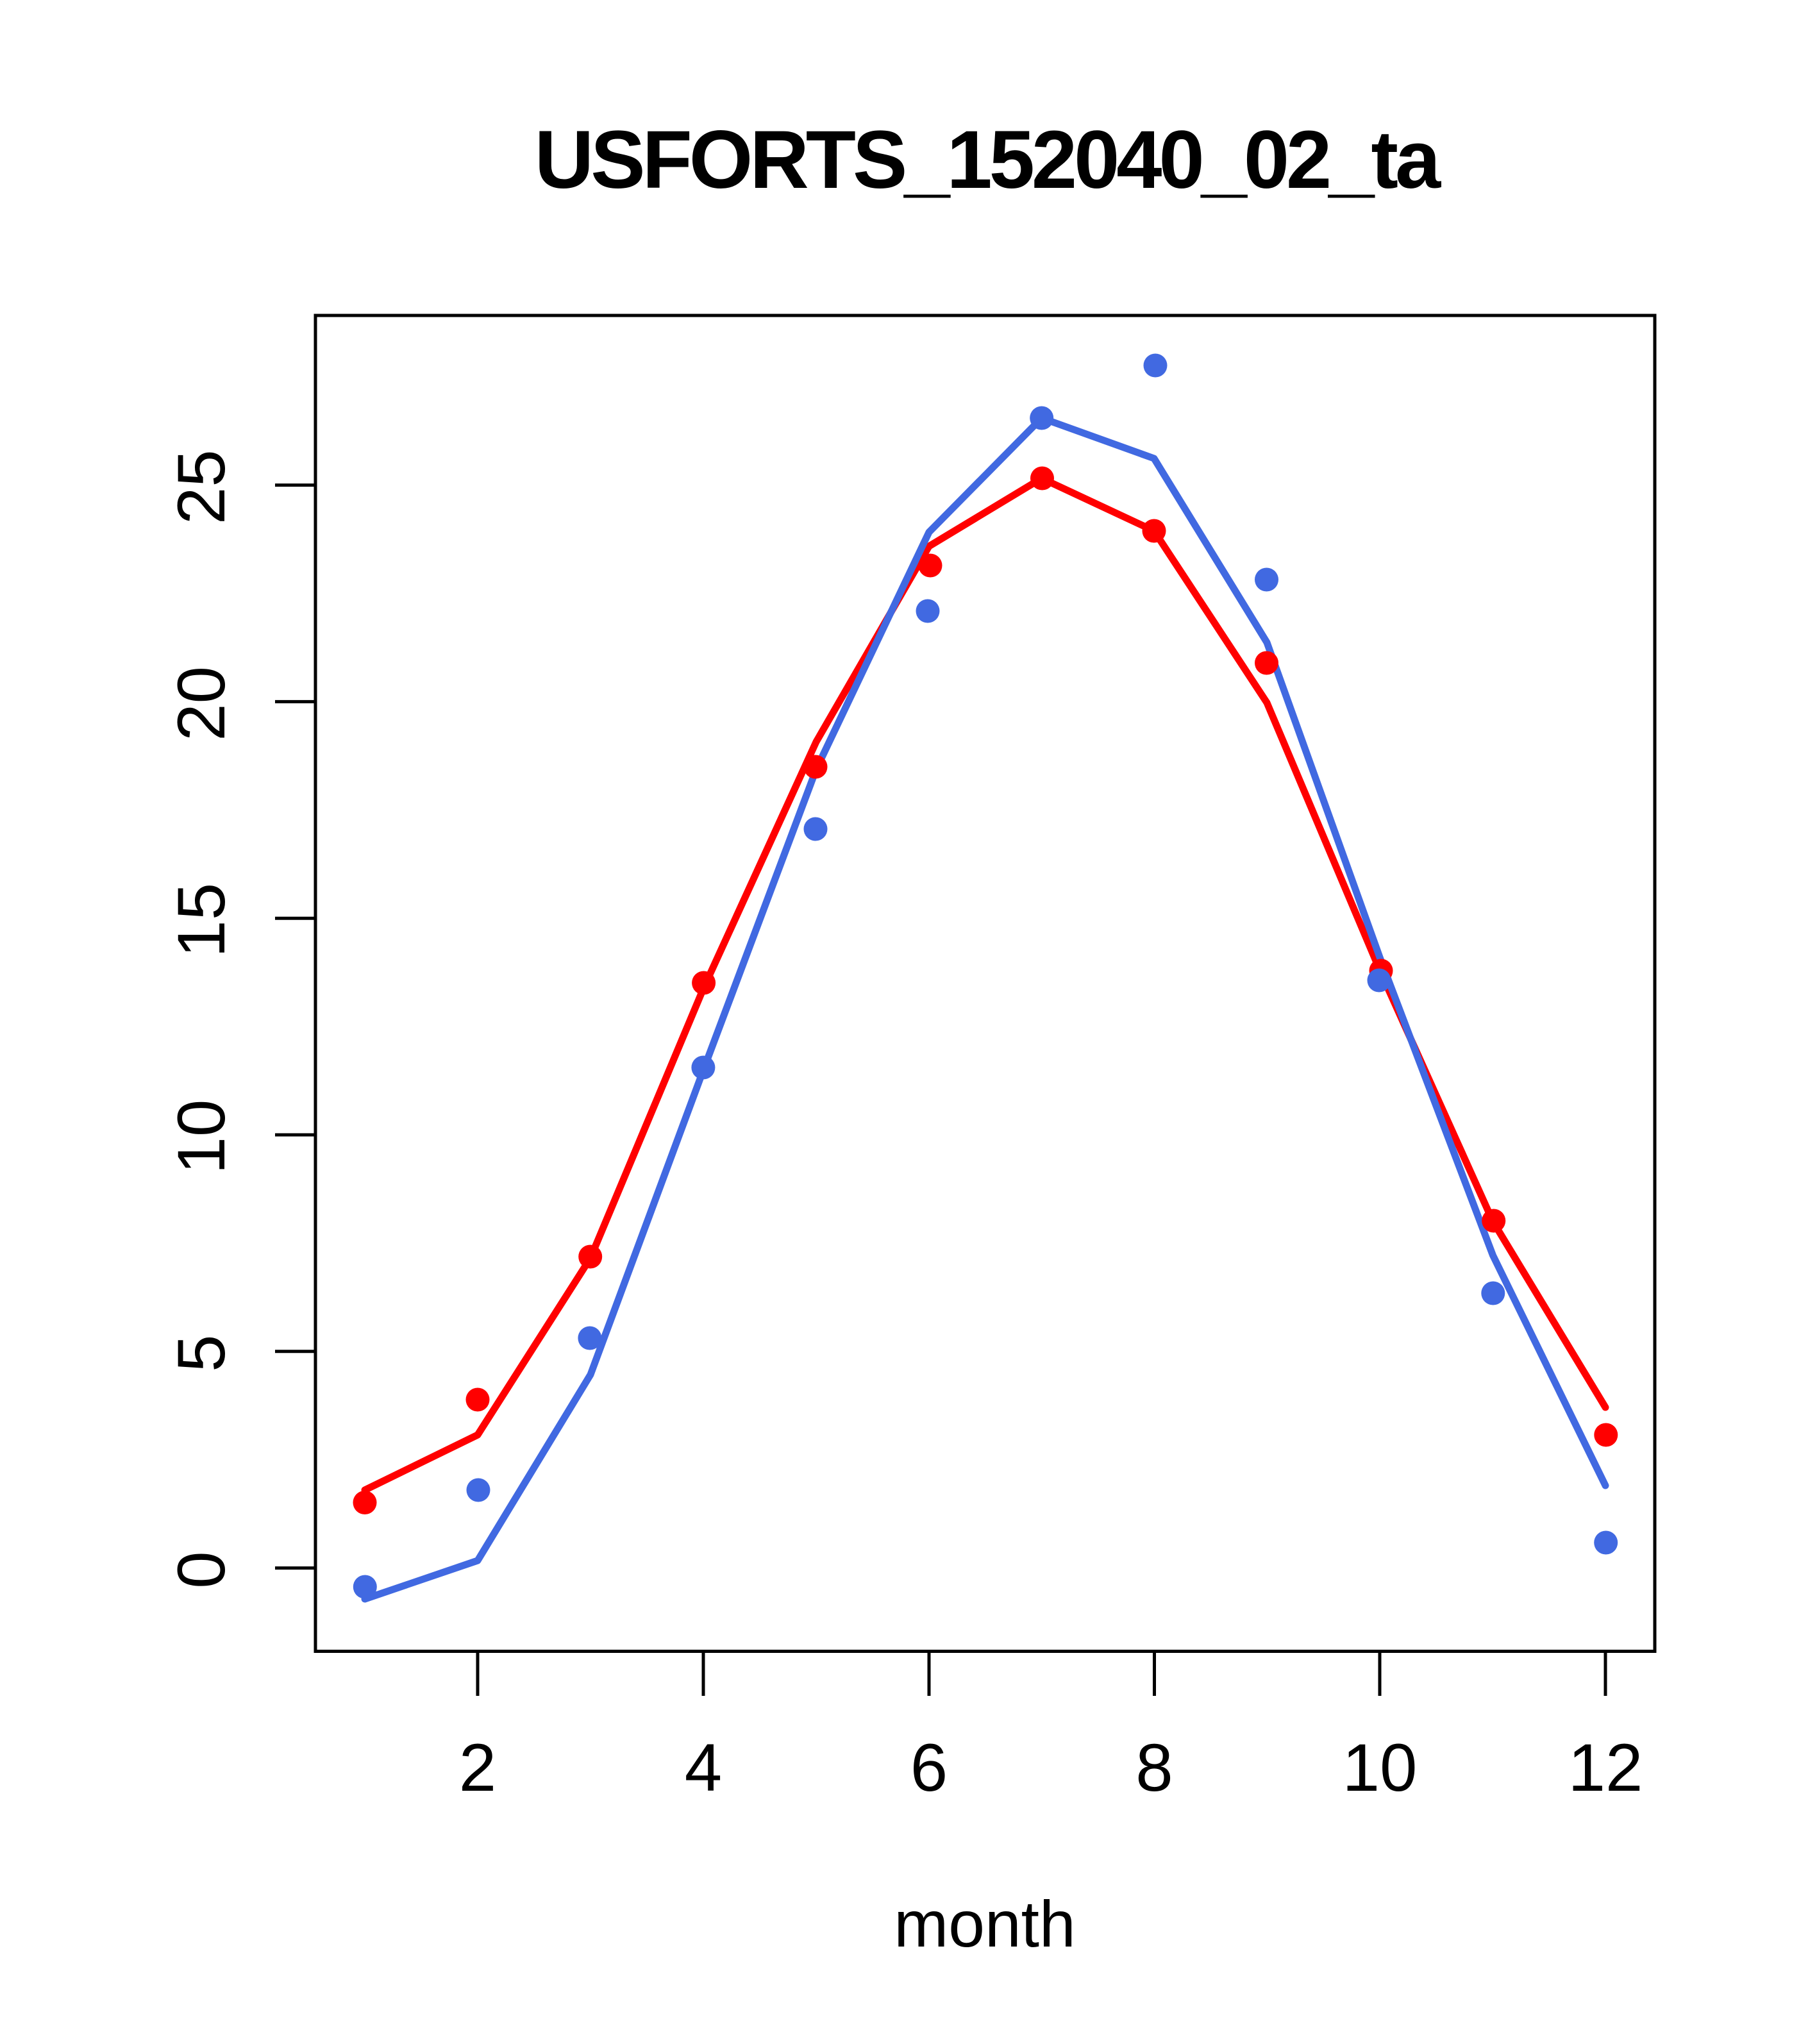 Image resolution: width=1817 pixels, height=2044 pixels. What do you see at coordinates (201, 486) in the screenshot?
I see `svg-text: 25` at bounding box center [201, 486].